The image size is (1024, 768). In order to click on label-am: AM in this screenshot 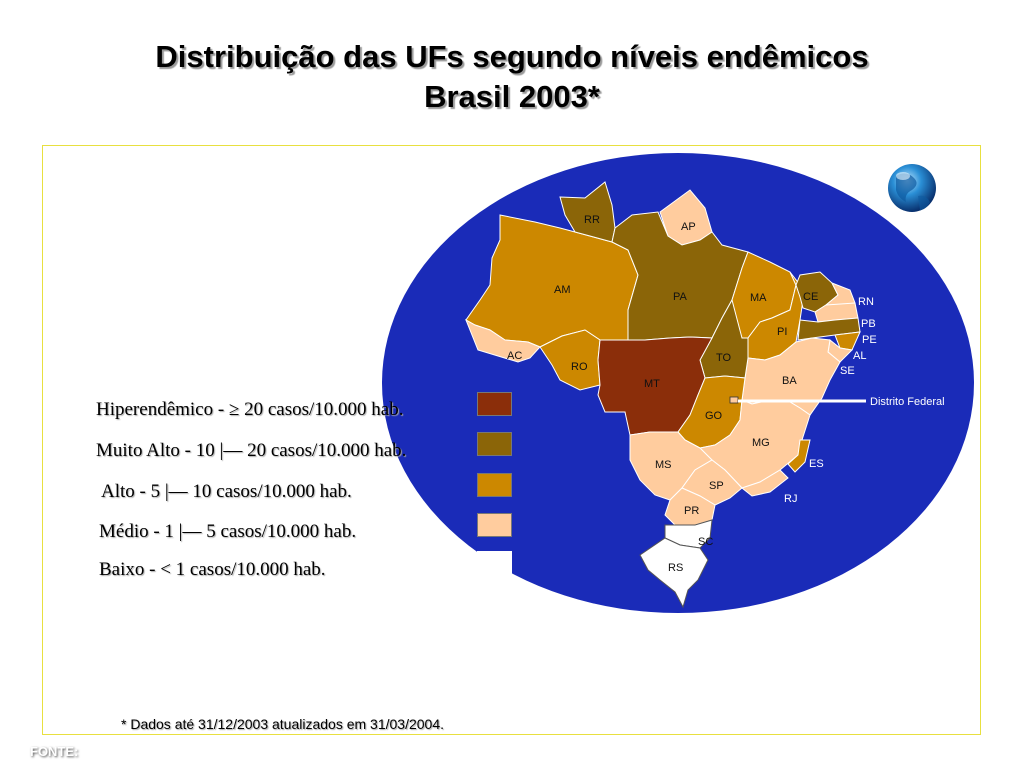, I will do `click(562, 290)`.